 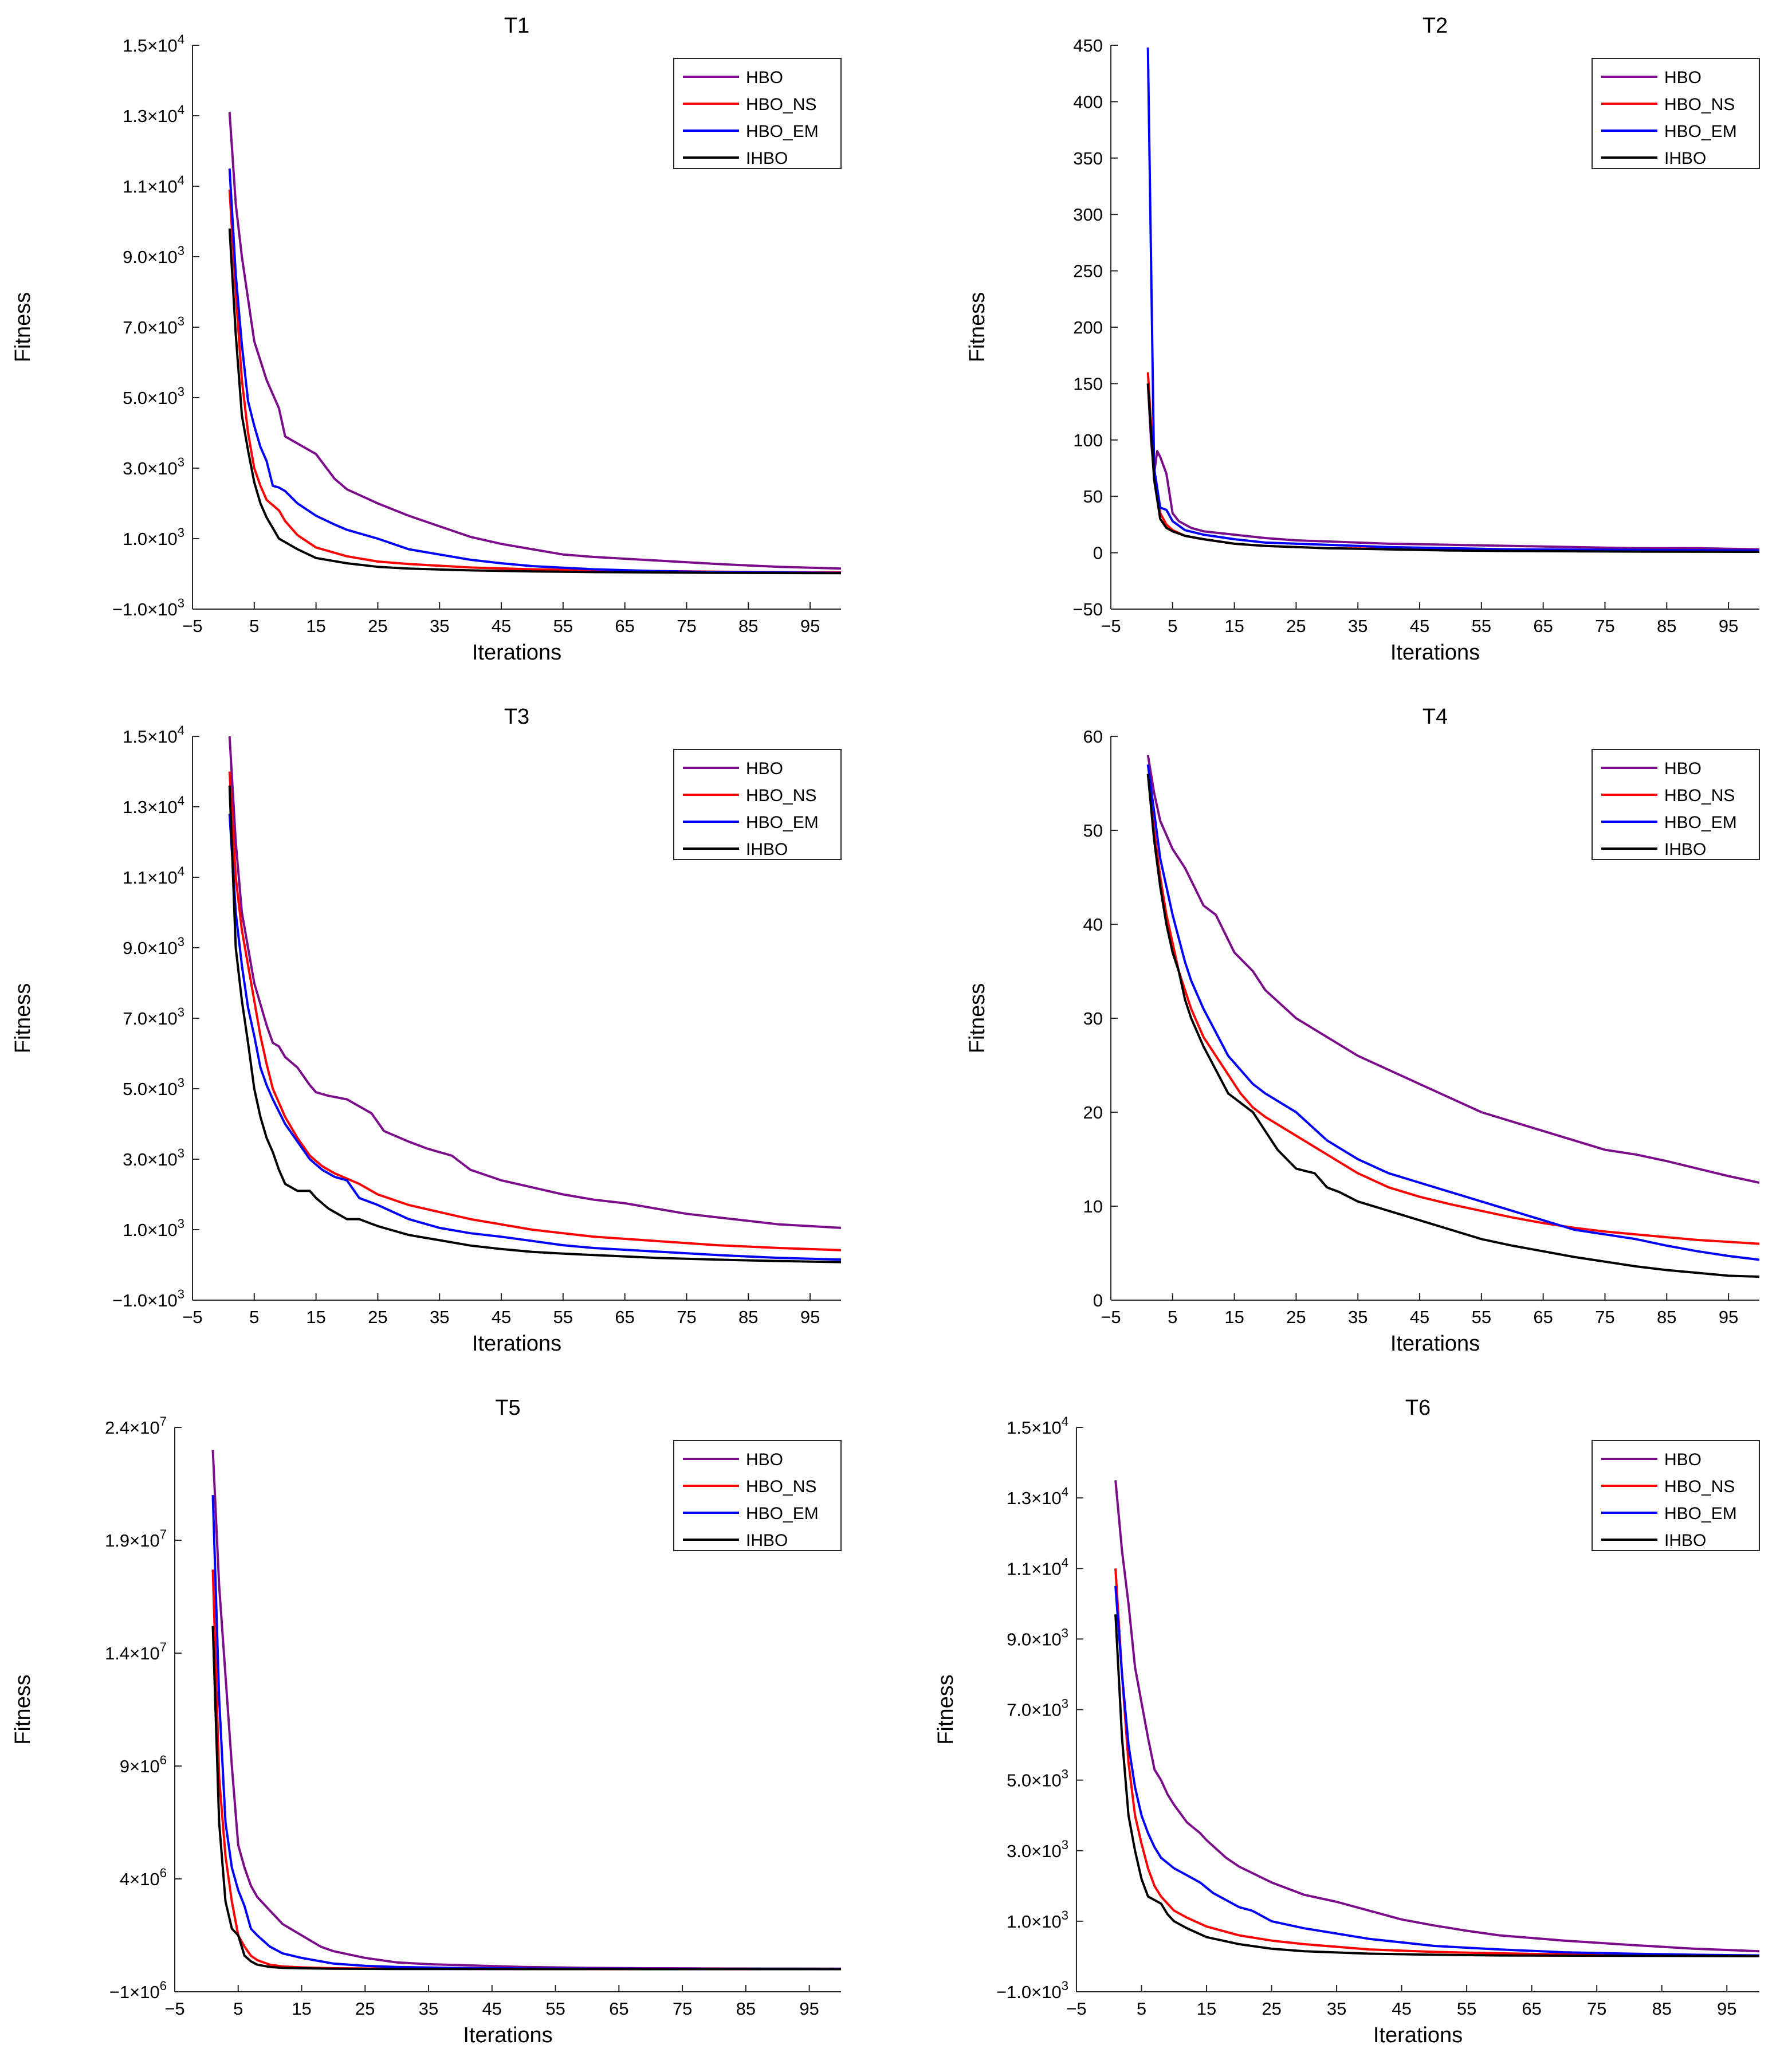 I want to click on panel-4-series-hbo-line, so click(x=1452, y=969).